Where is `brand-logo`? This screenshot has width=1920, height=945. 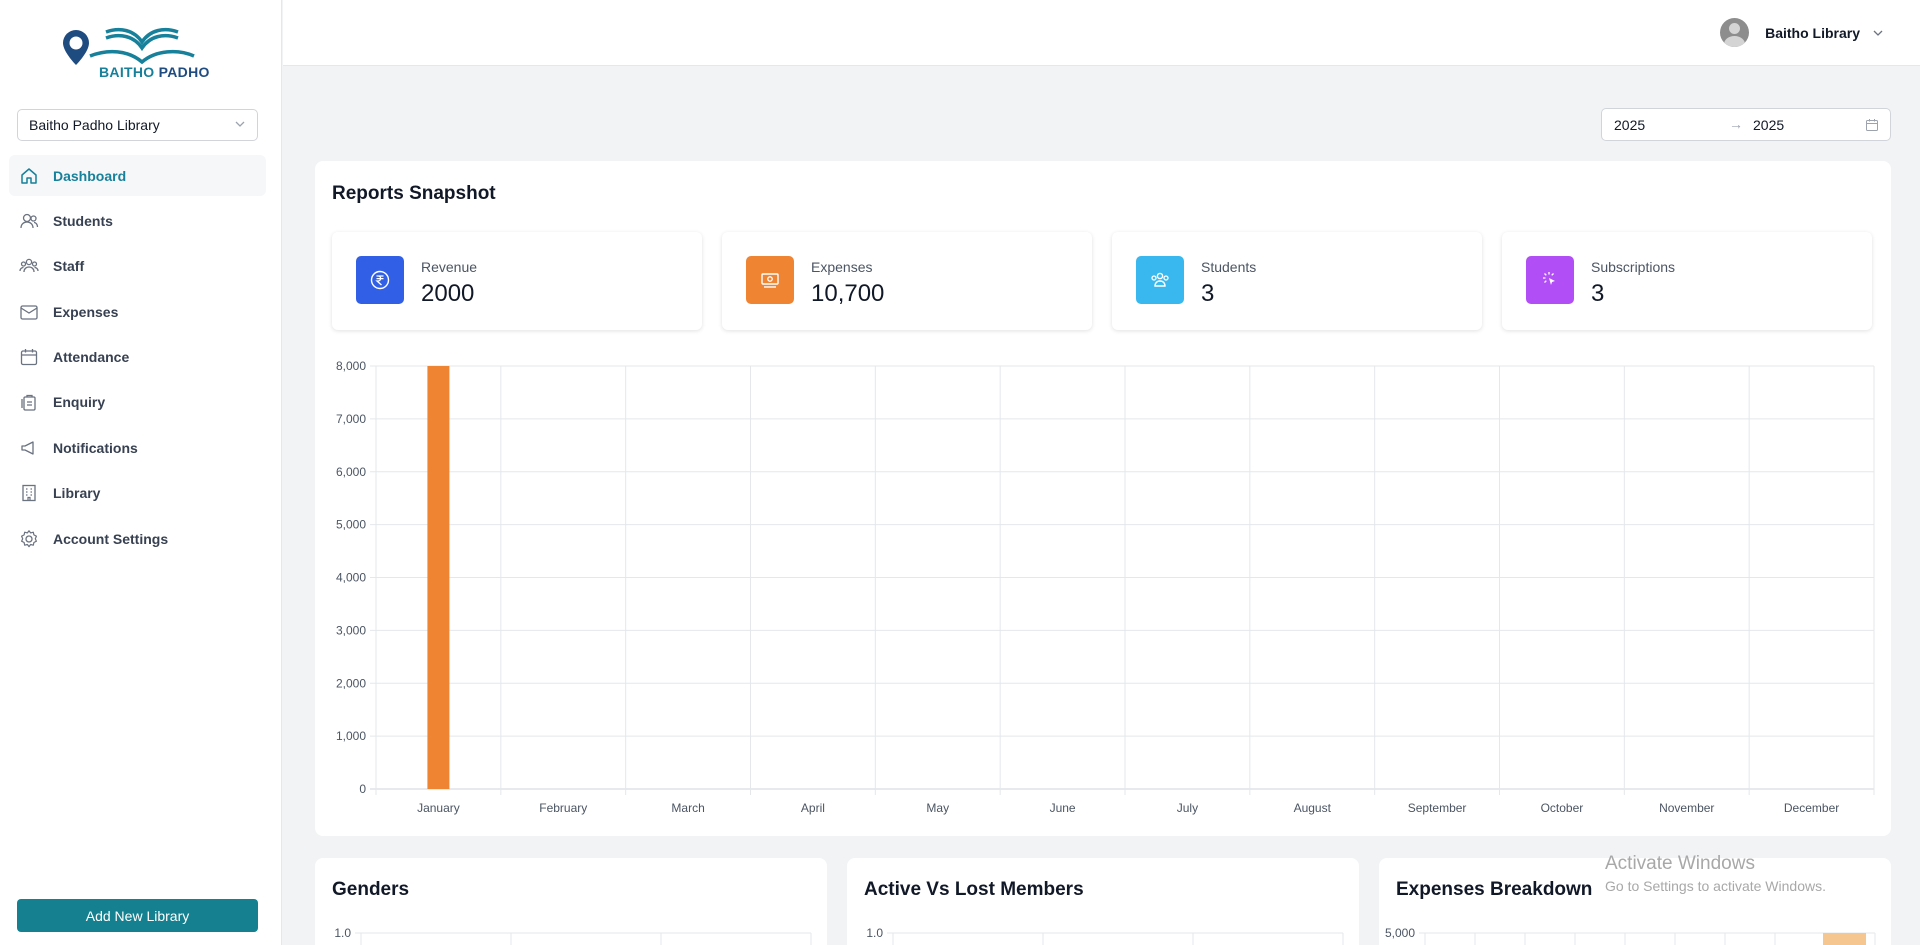
brand-logo is located at coordinates (129, 46).